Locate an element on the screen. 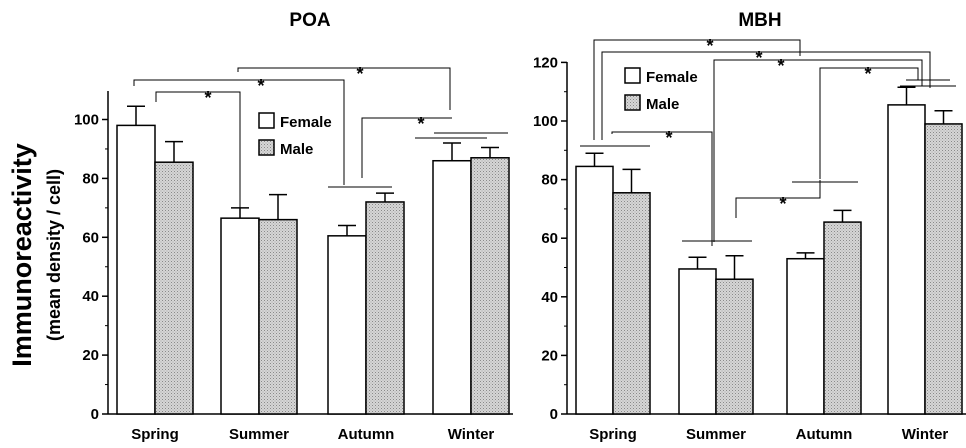  y-axis-sublabel: (mean density / cell) is located at coordinates (54, 255).